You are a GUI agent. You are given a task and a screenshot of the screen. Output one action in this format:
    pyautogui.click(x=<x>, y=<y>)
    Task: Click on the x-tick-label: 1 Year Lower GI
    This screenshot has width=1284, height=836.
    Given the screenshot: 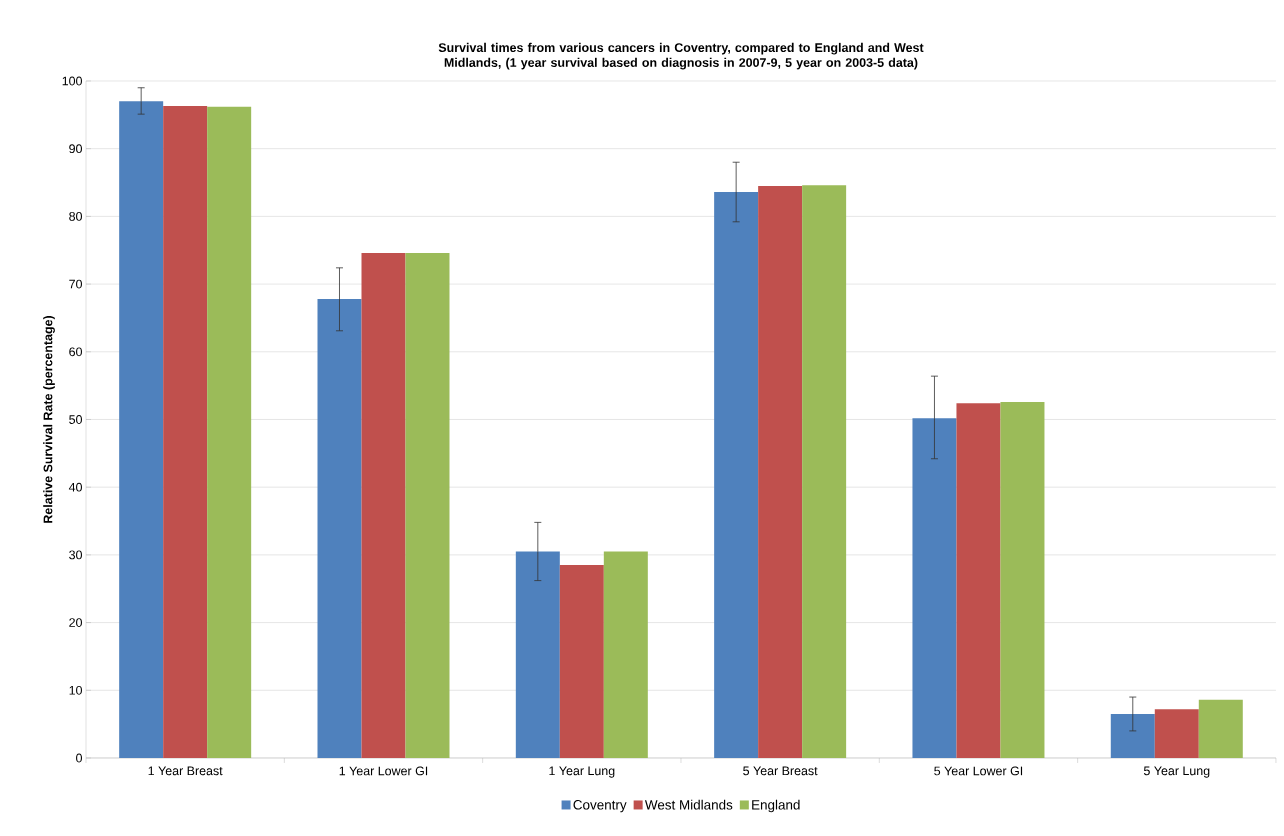 What is the action you would take?
    pyautogui.click(x=383, y=771)
    